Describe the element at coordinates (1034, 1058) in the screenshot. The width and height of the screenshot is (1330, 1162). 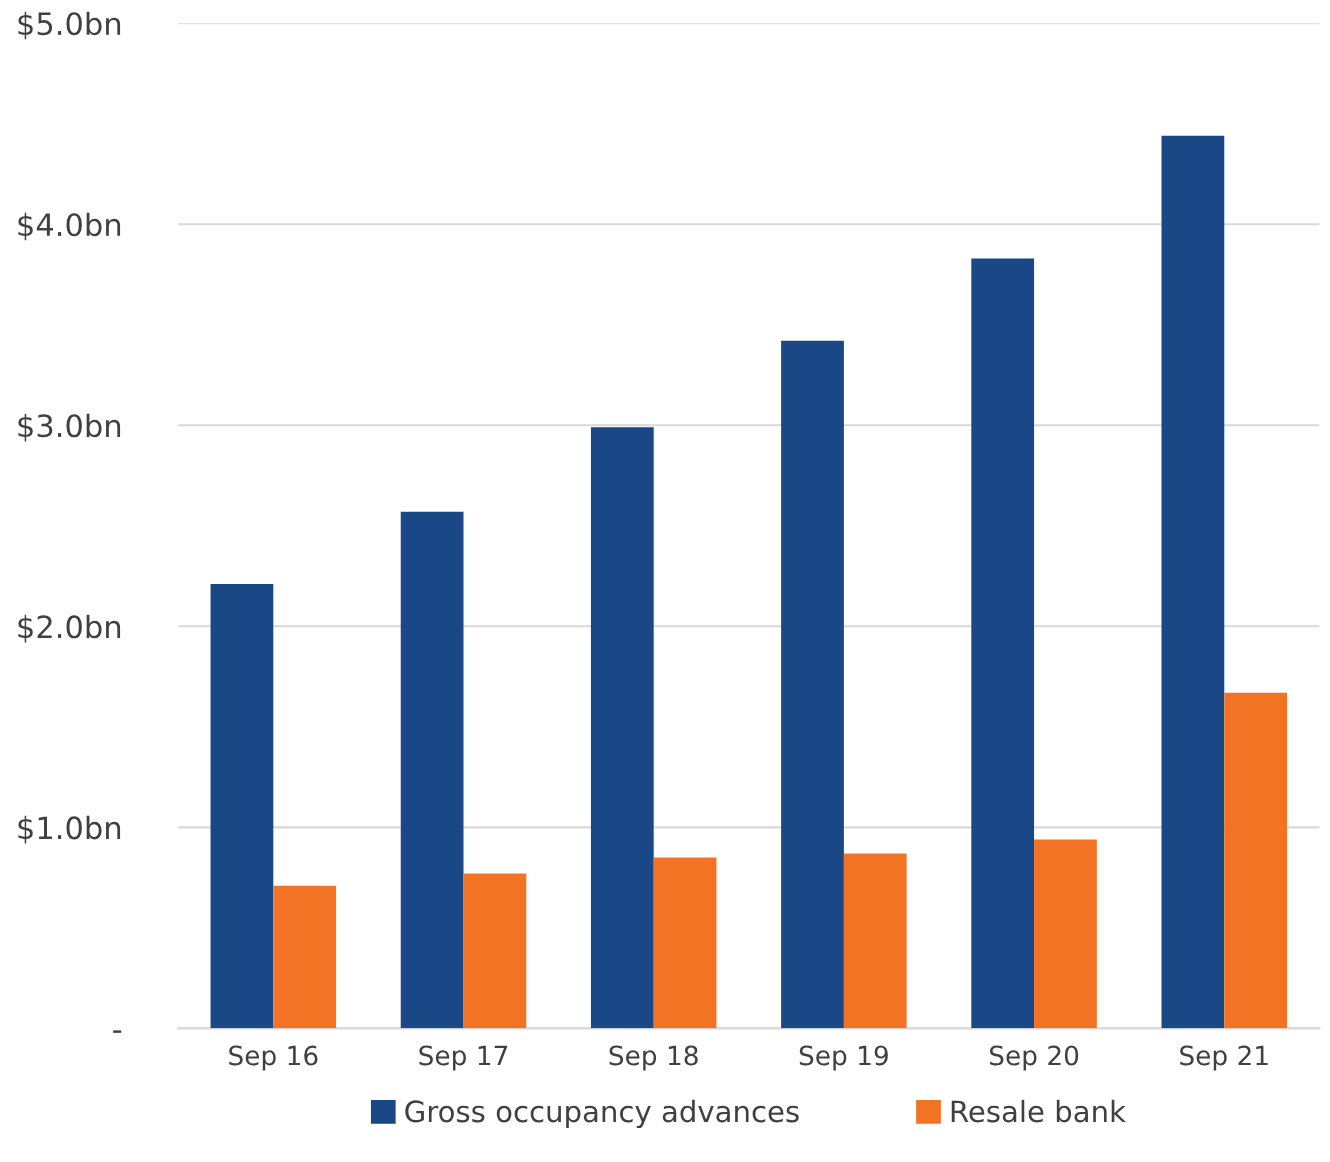
I see `x-tick-label: Sep 20` at that location.